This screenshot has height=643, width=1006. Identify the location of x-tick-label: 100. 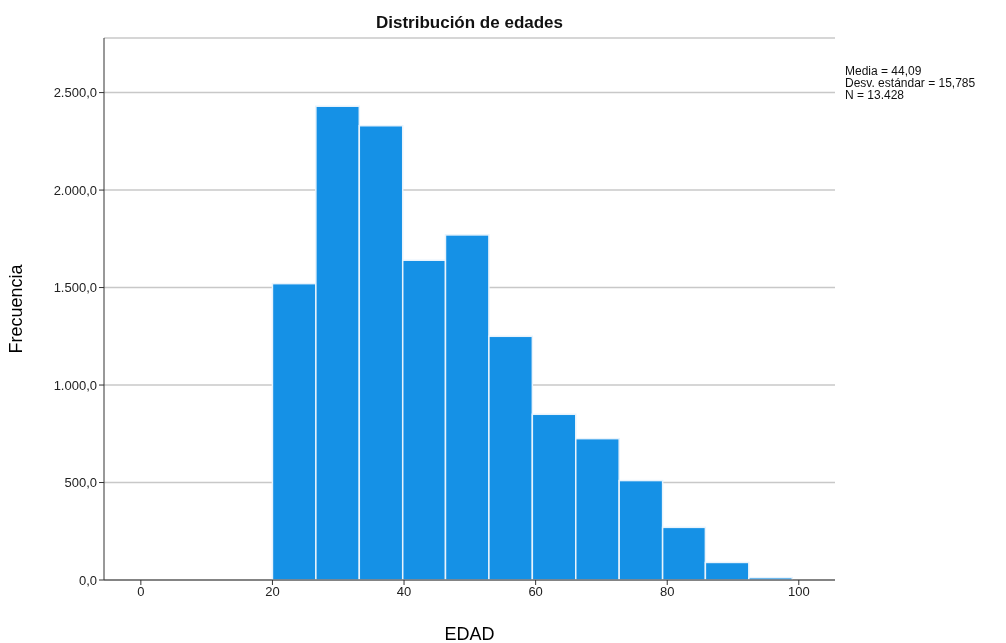
(798, 592).